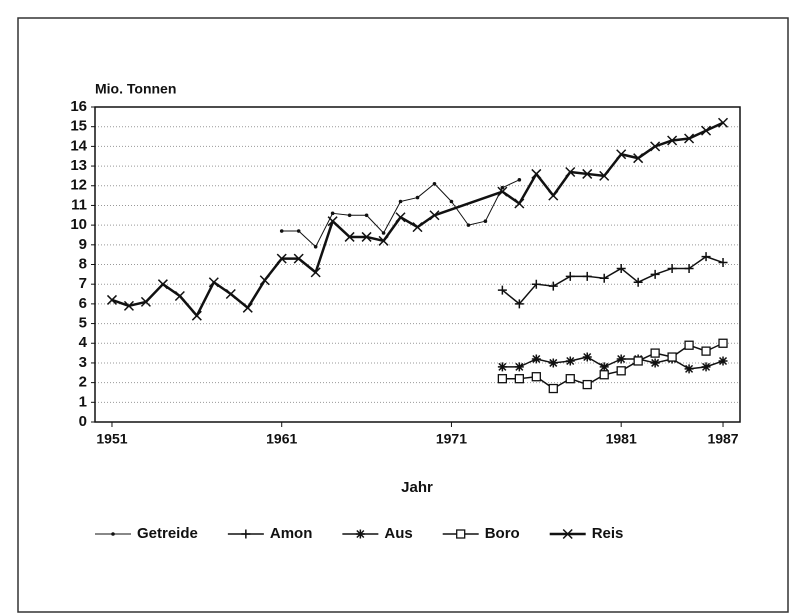 The height and width of the screenshot is (616, 791). What do you see at coordinates (83, 323) in the screenshot?
I see `y-tick-label: 5` at bounding box center [83, 323].